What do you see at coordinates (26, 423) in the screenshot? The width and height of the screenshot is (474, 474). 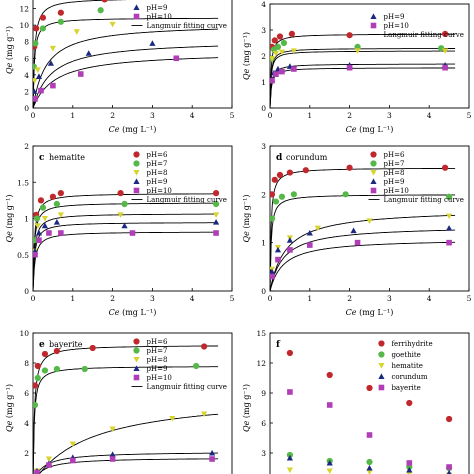 I see `y-tick-label: 4` at bounding box center [26, 423].